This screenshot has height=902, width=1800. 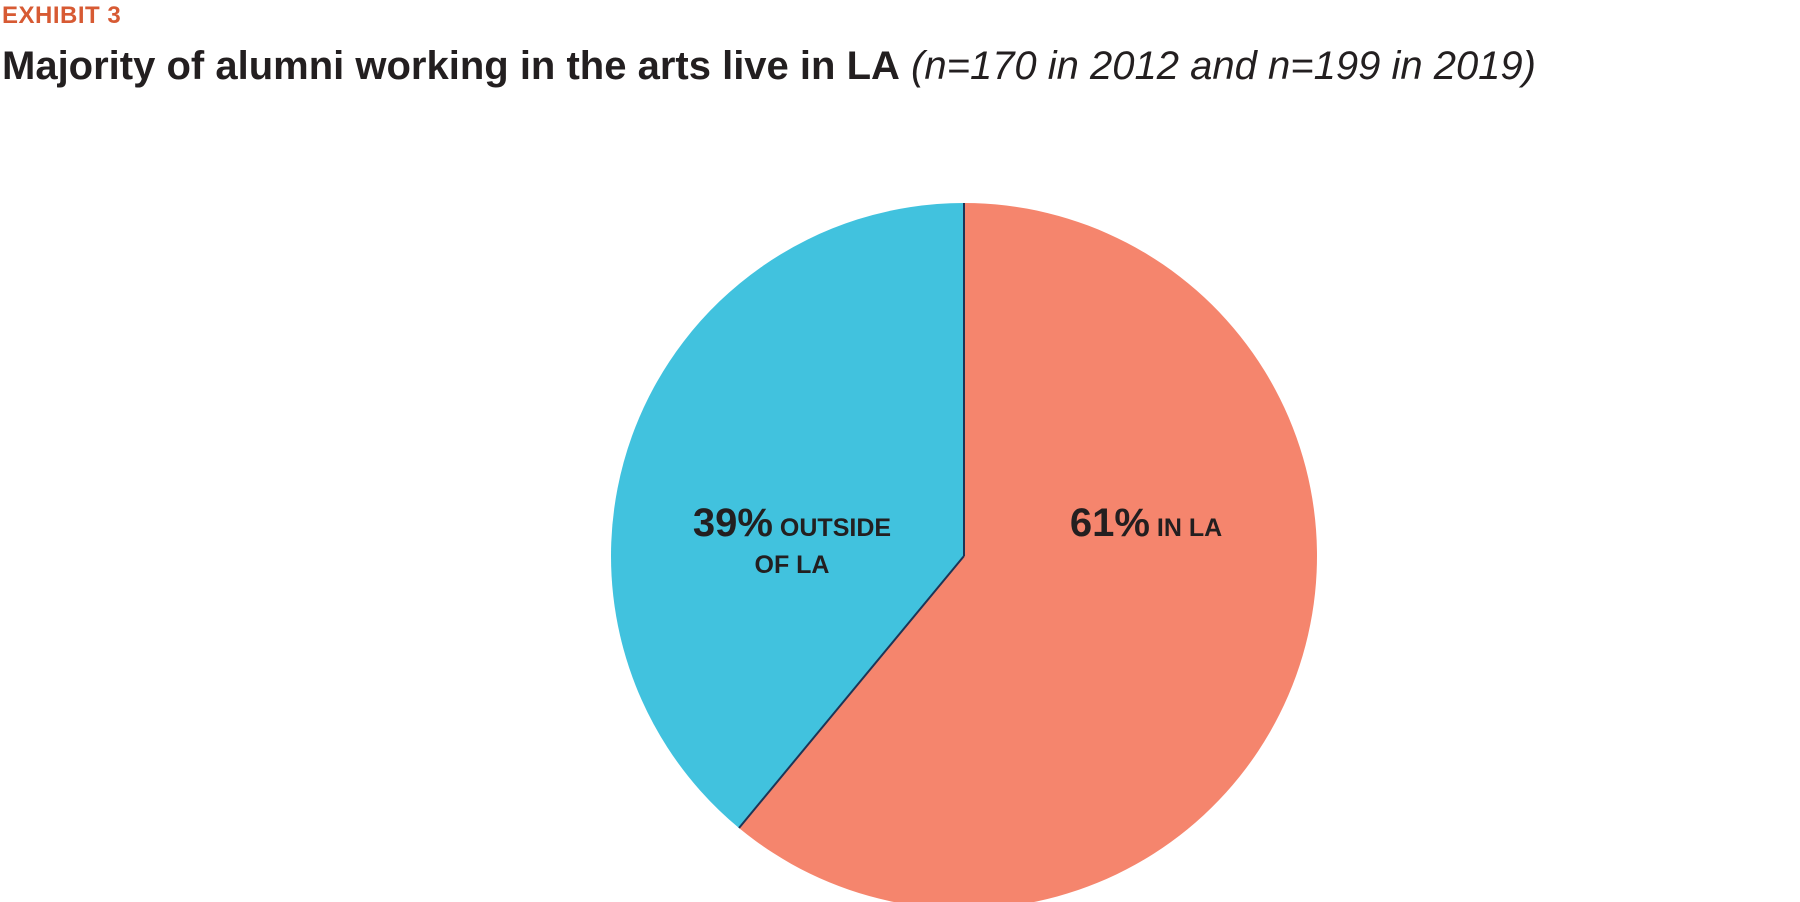 What do you see at coordinates (1223, 66) in the screenshot?
I see `title-note: (n=170 in 2012 and n=199 in 2019)` at bounding box center [1223, 66].